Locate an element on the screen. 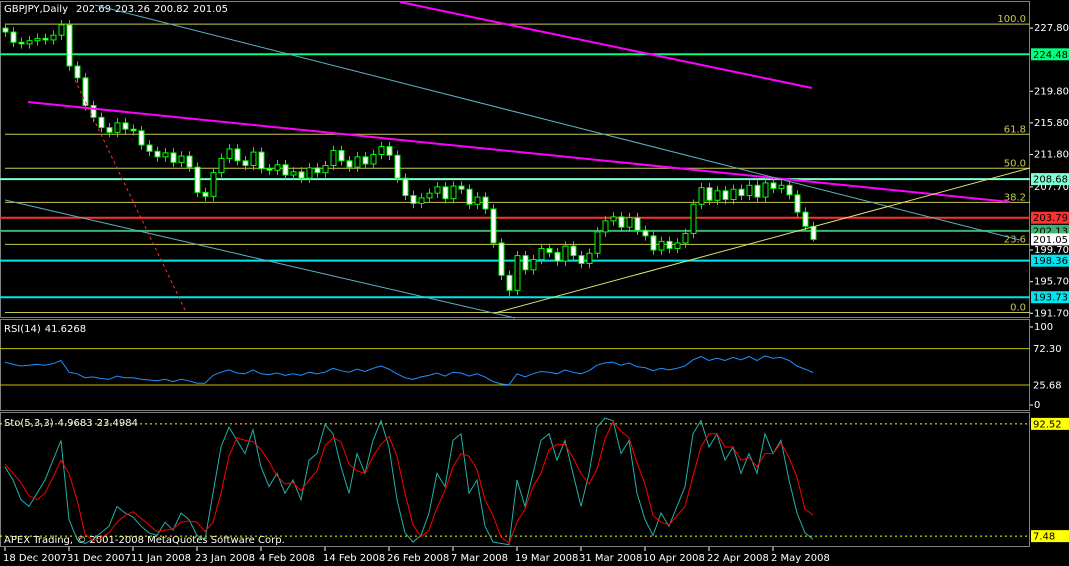 This screenshot has width=1069, height=566. stoch-title: Sto(5,3,3) is located at coordinates (29, 423).